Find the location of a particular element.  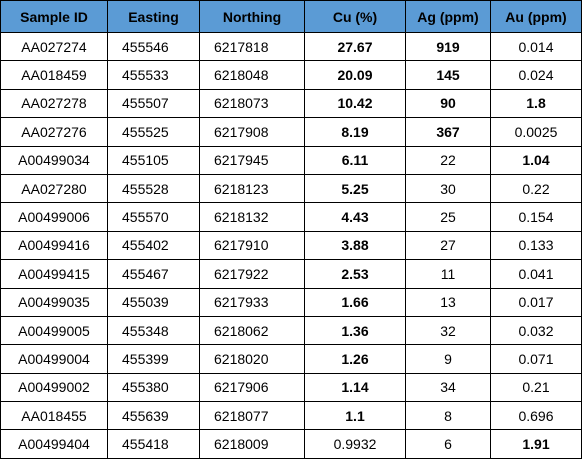

header-cell: Au (ppm) is located at coordinates (536, 16).